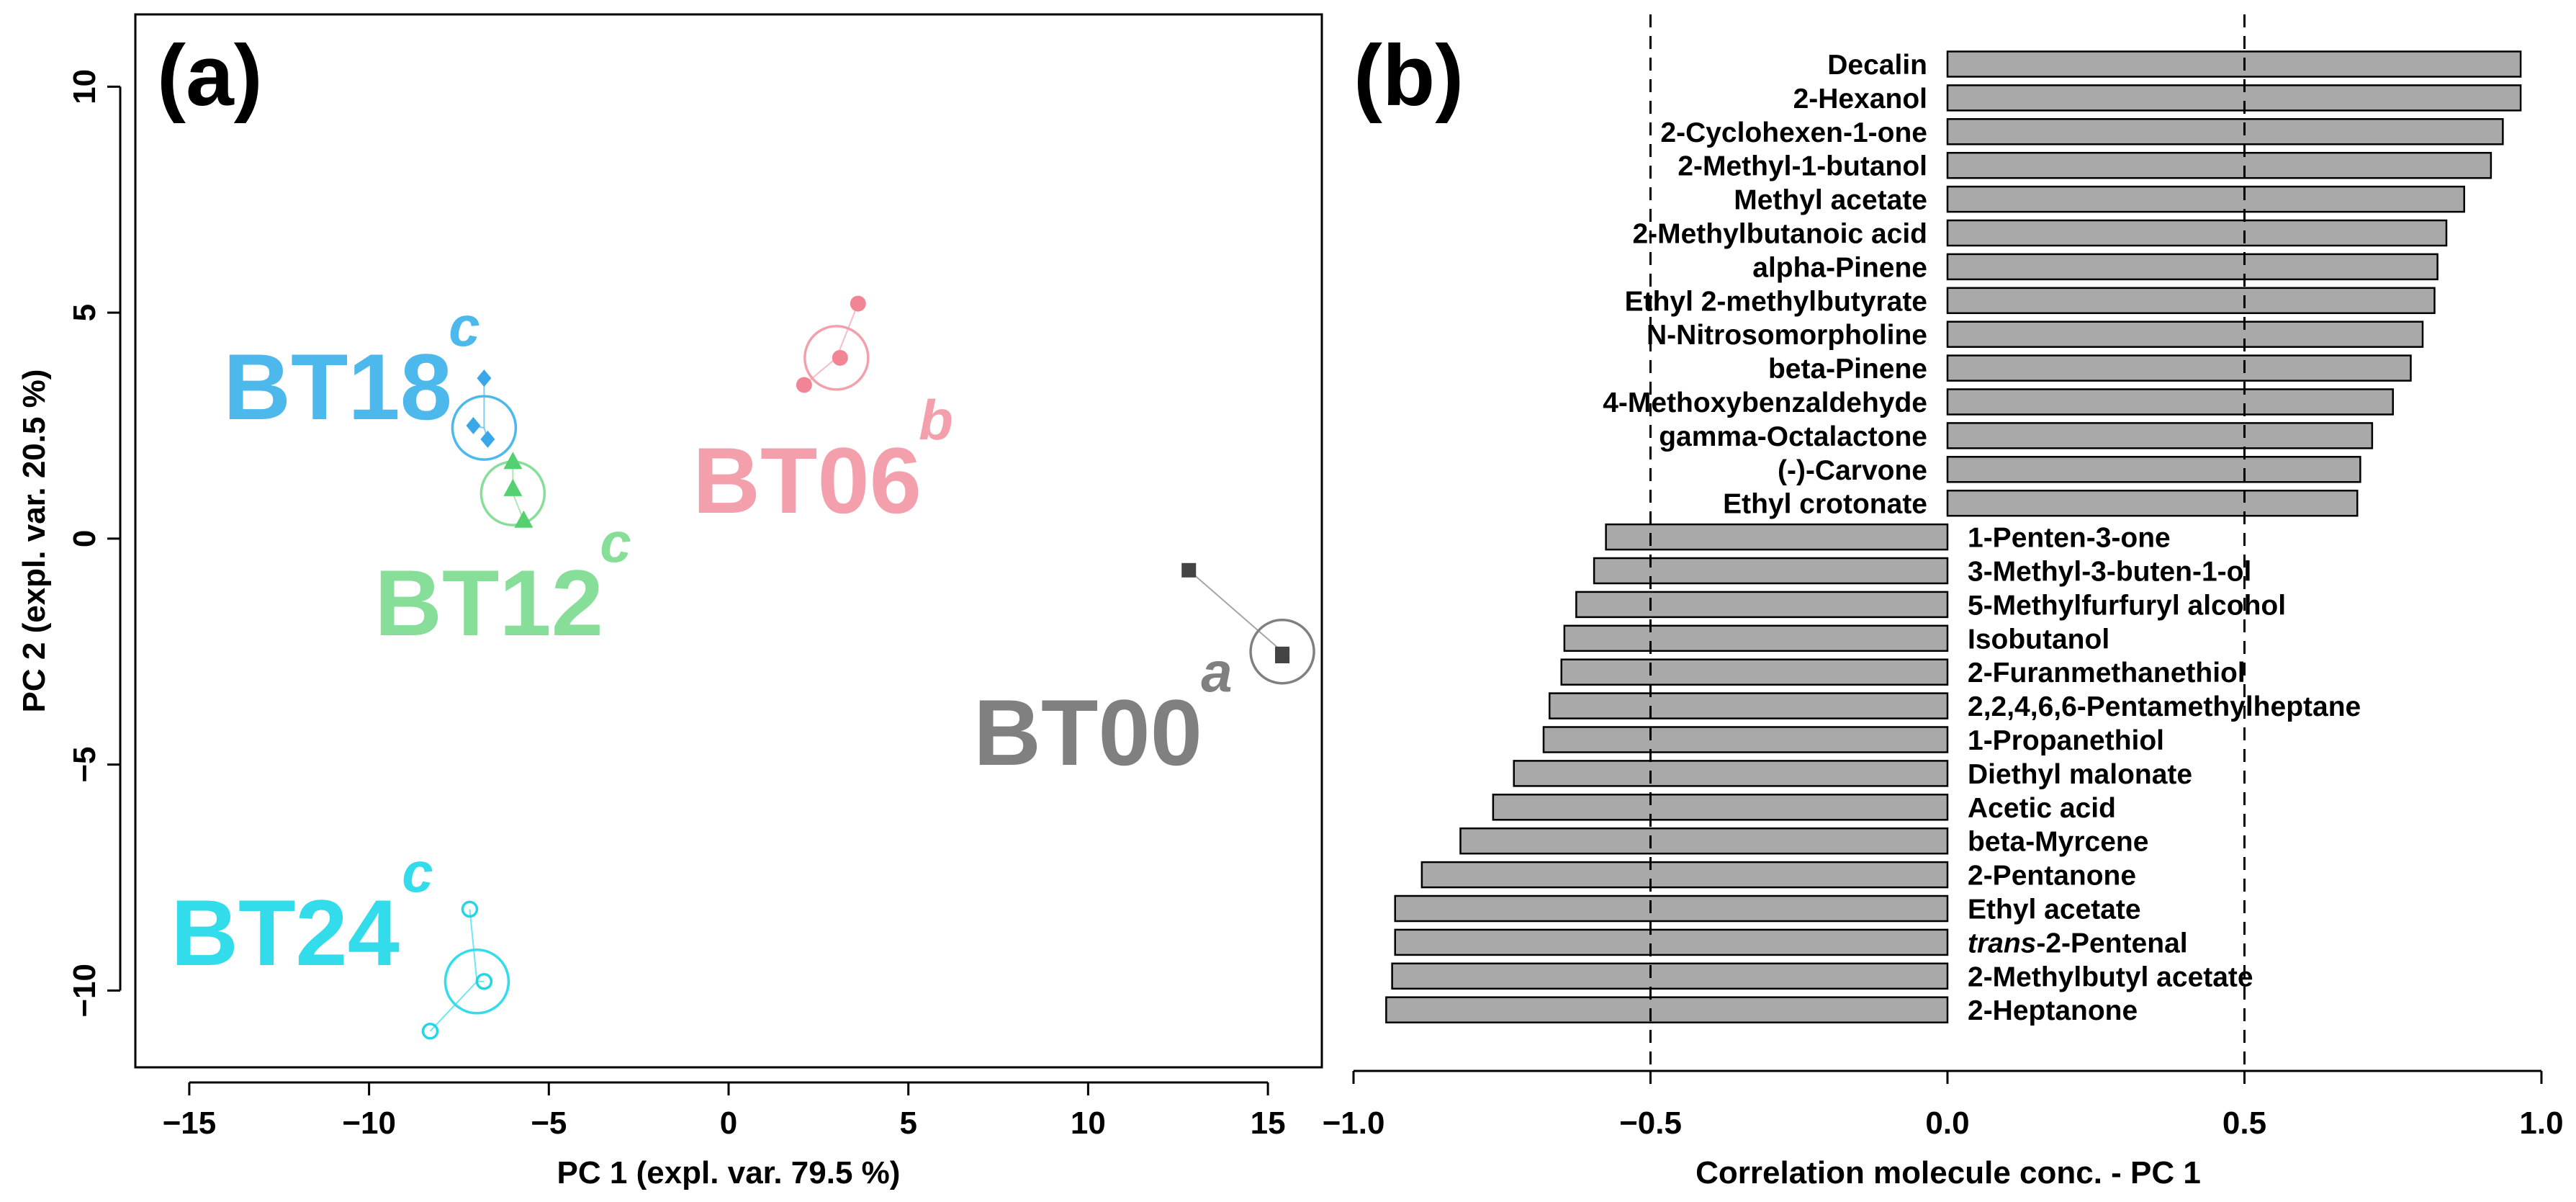 This screenshot has height=1202, width=2576. Describe the element at coordinates (1825, 504) in the screenshot. I see `bar-label: Ethyl crotonate` at that location.